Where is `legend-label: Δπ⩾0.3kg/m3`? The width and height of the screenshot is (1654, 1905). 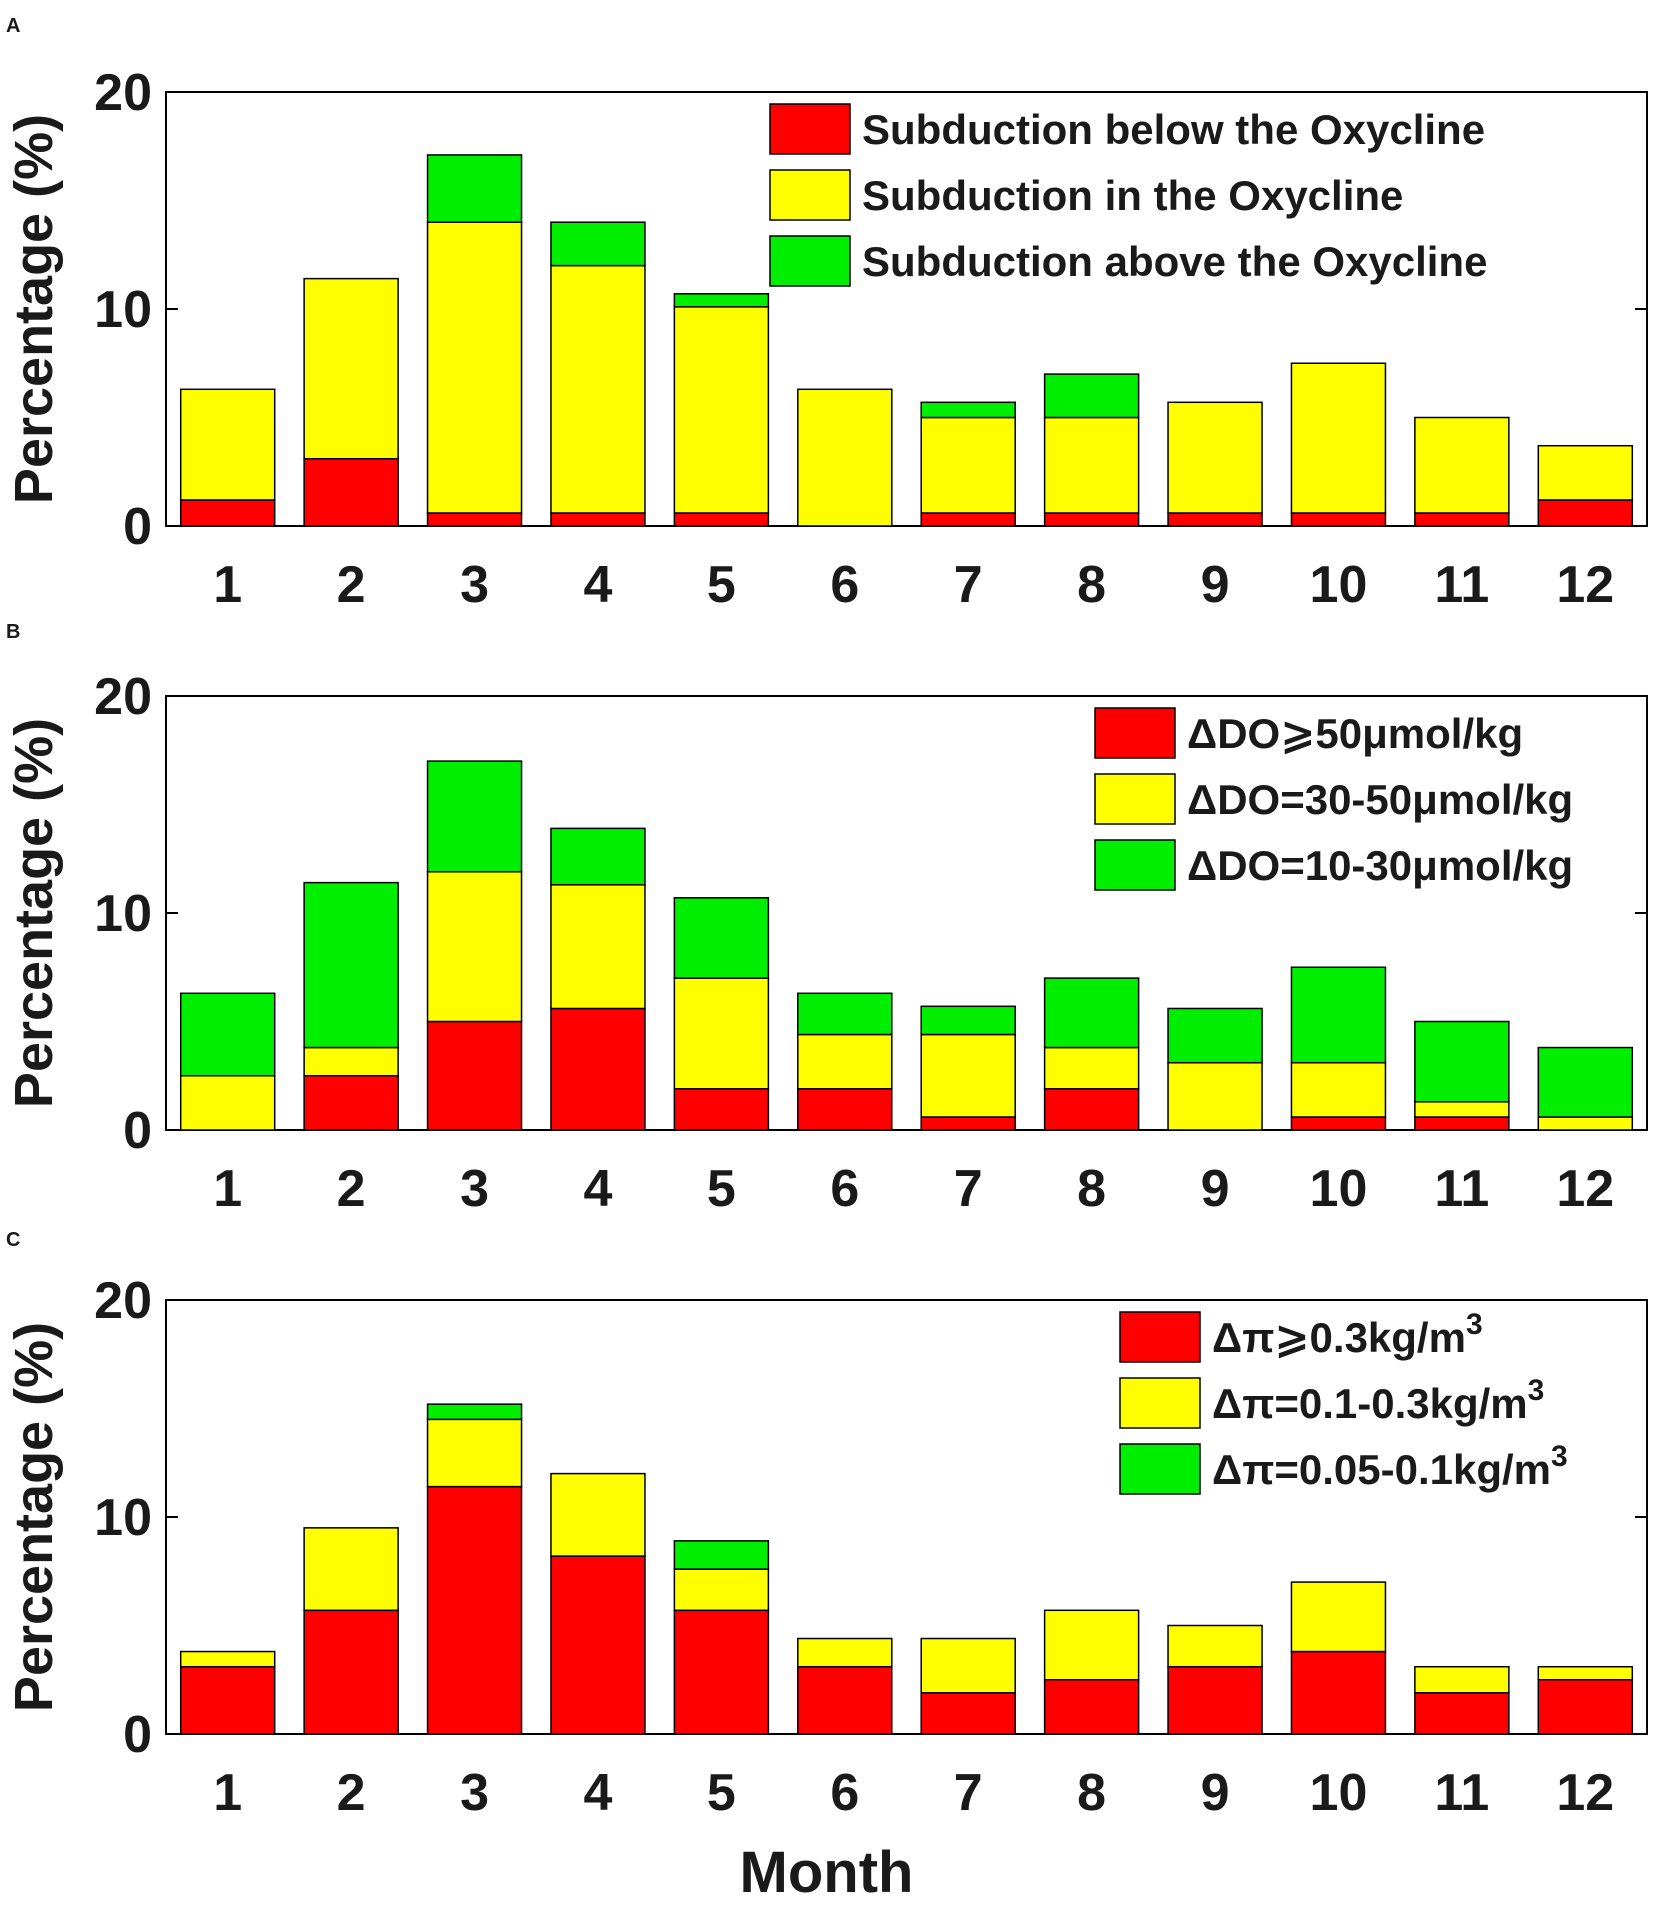
legend-label: Δπ⩾0.3kg/m3 is located at coordinates (1347, 1334).